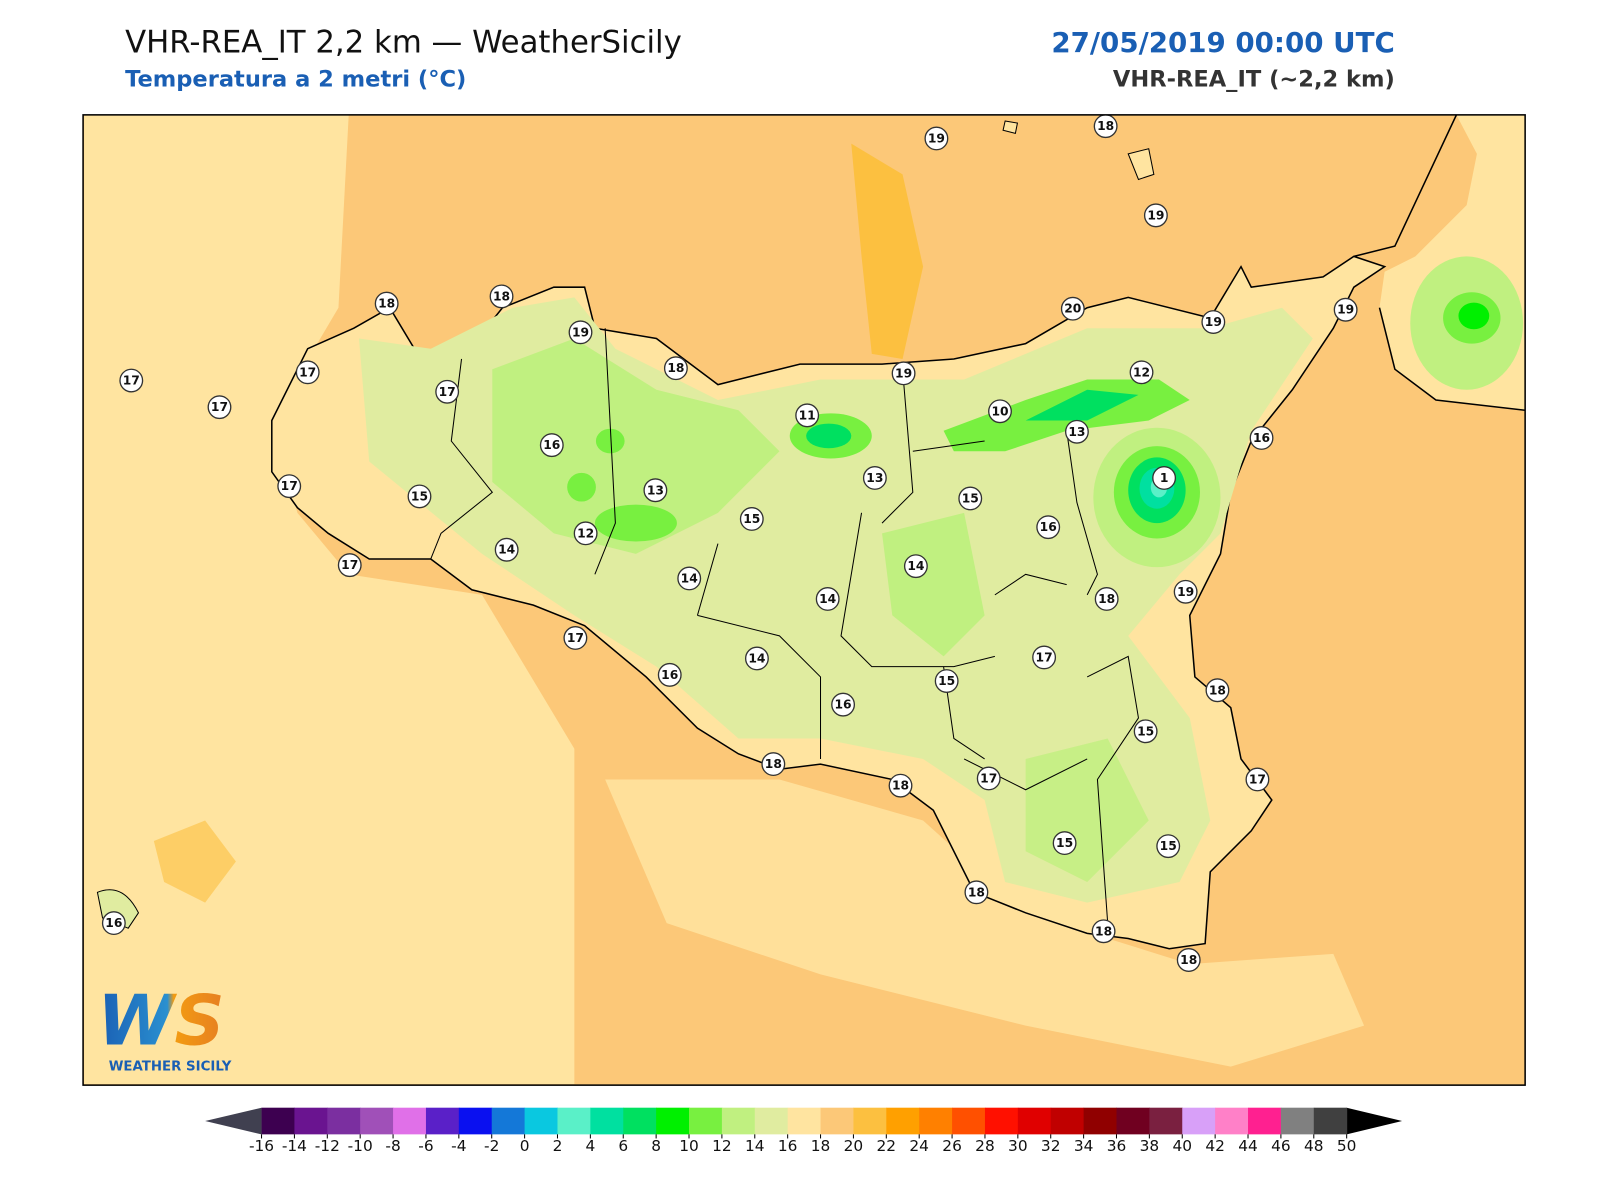 This screenshot has width=1600, height=1200. Describe the element at coordinates (1072, 308) in the screenshot. I see `station: 20` at that location.